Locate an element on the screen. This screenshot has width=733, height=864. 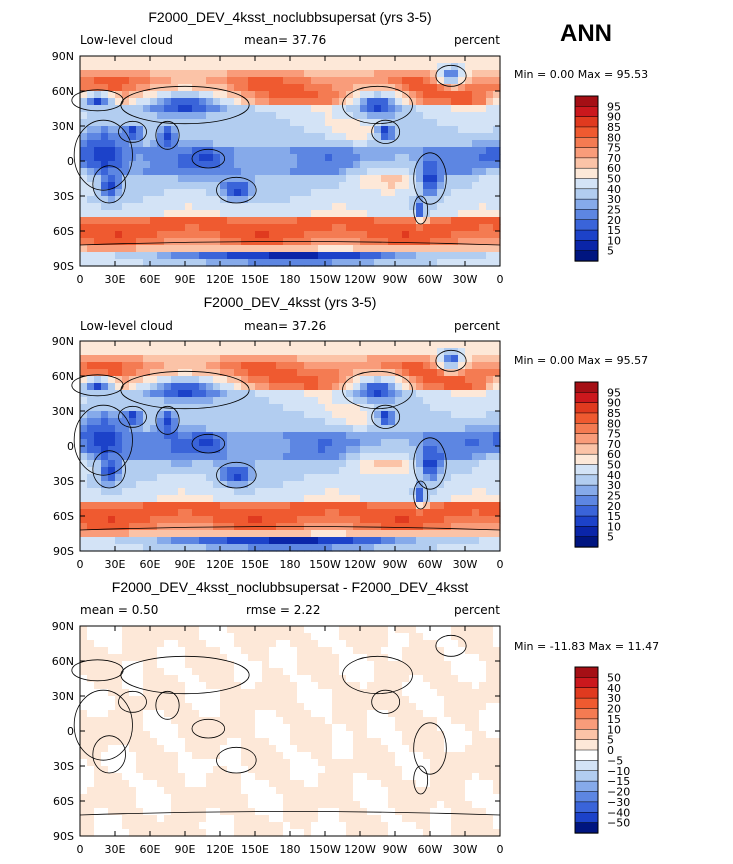
colorbar-label: 30 is located at coordinates (614, 199).